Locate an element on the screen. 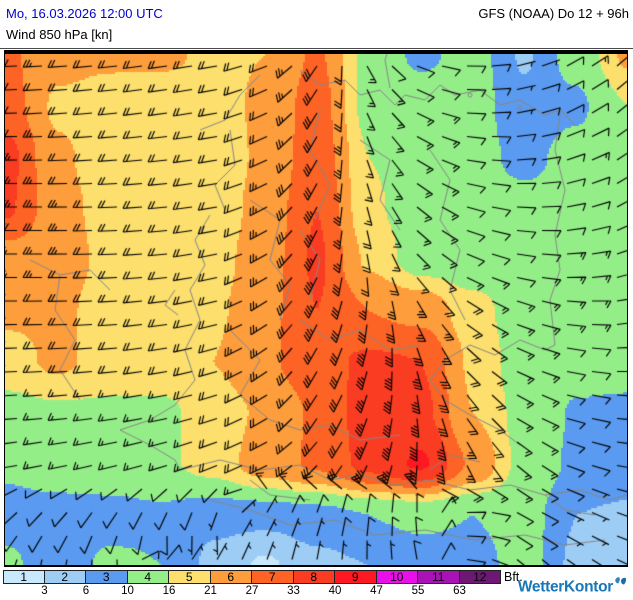 The image size is (633, 600). knot-threshold-label: 6 is located at coordinates (86, 591).